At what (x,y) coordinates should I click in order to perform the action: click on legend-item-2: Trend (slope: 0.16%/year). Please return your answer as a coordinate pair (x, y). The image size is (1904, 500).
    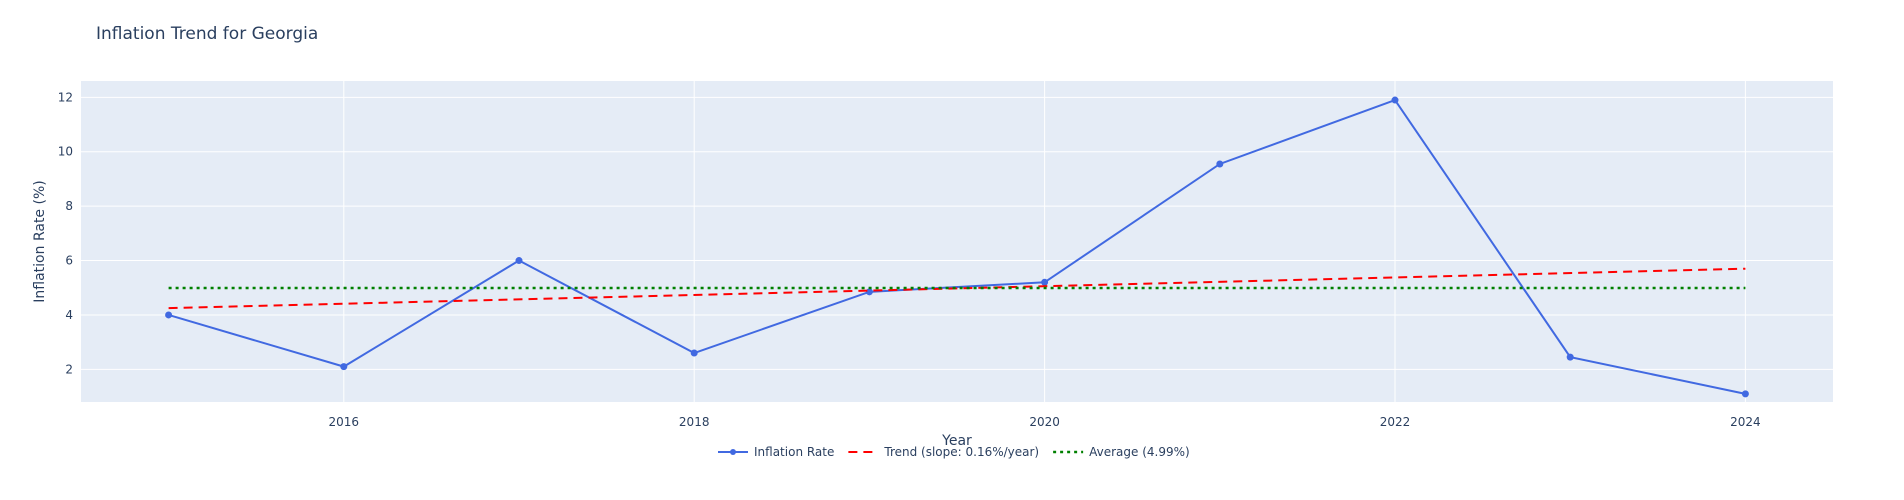
    Looking at the image, I should click on (943, 452).